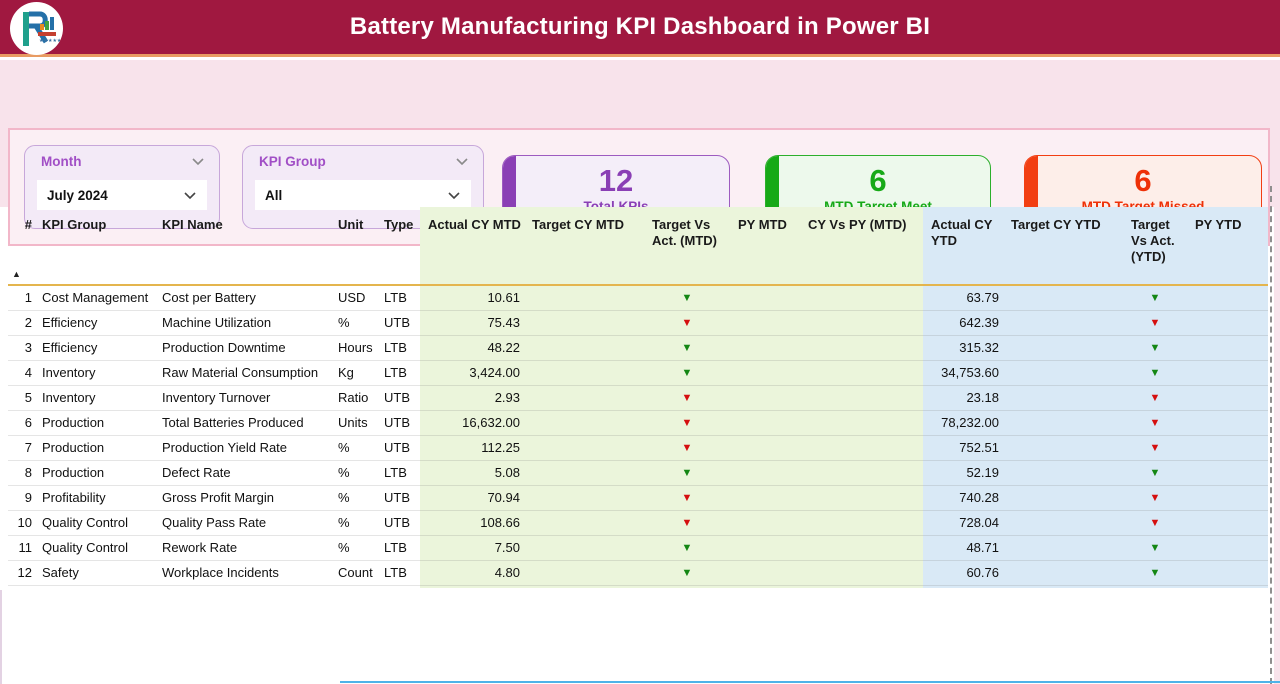 This screenshot has height=684, width=1280. Describe the element at coordinates (399, 224) in the screenshot. I see `column-header-type: Type` at that location.